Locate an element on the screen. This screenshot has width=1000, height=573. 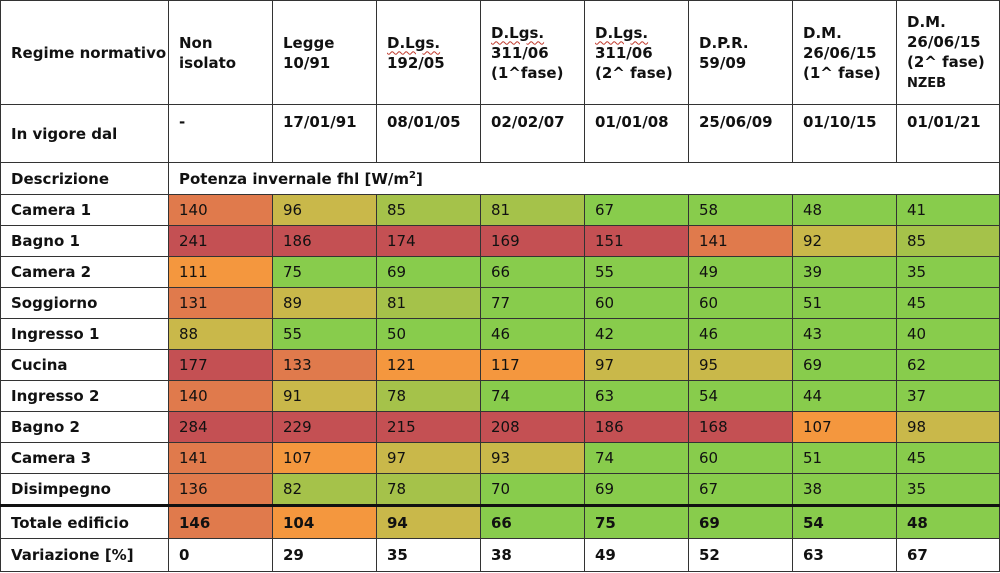
room-row-label: Ingresso 2 is located at coordinates (84, 396).